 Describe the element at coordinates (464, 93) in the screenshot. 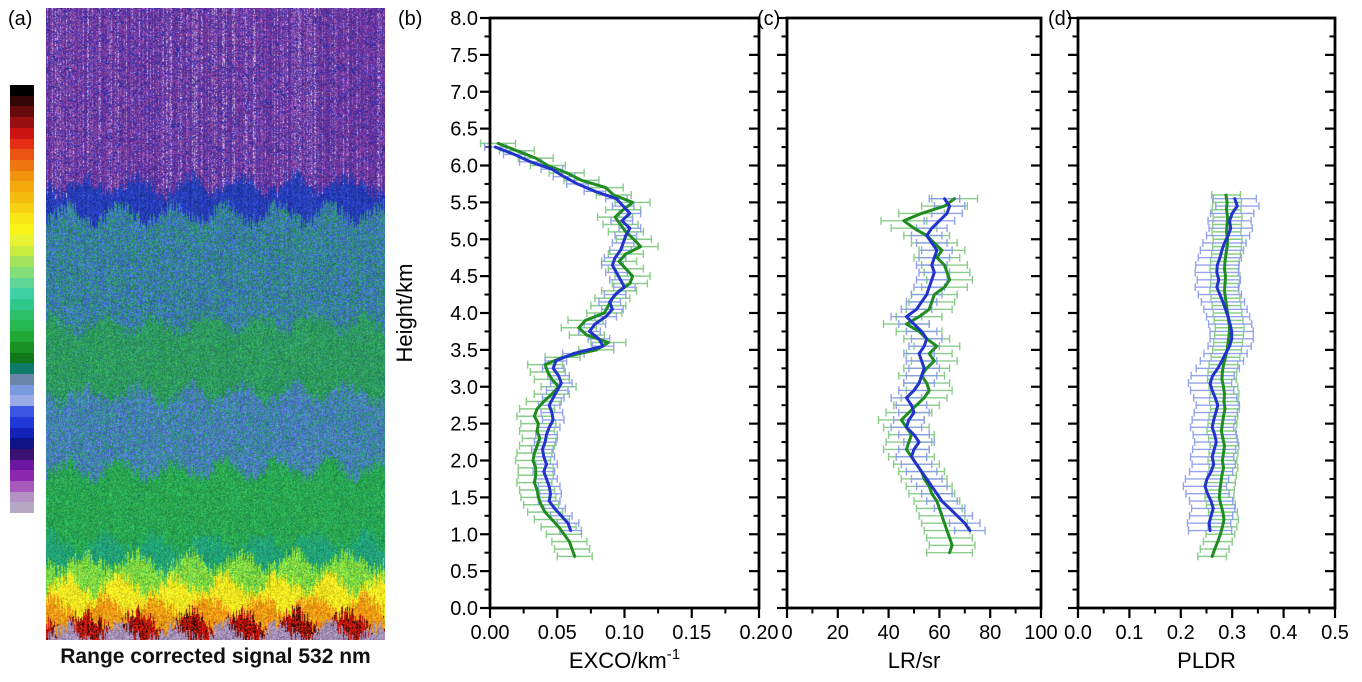

I see `y-tick-label: 7.0` at that location.